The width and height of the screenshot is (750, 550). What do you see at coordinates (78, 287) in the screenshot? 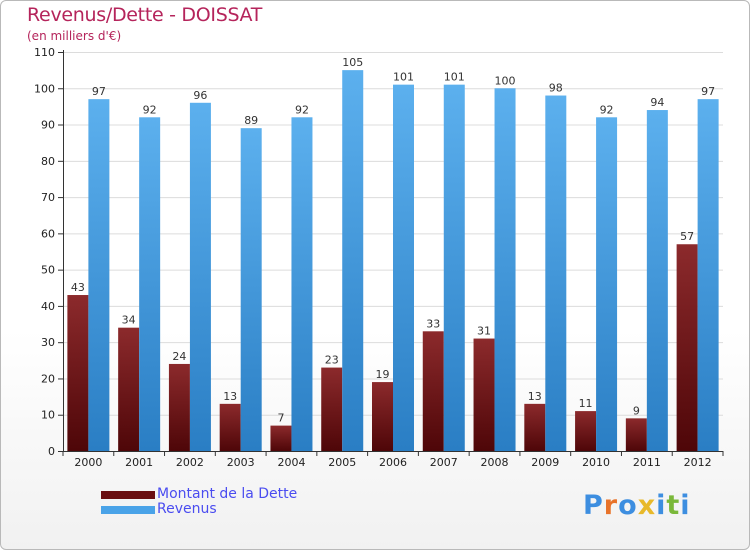
I see `data-label-debt: 43` at bounding box center [78, 287].